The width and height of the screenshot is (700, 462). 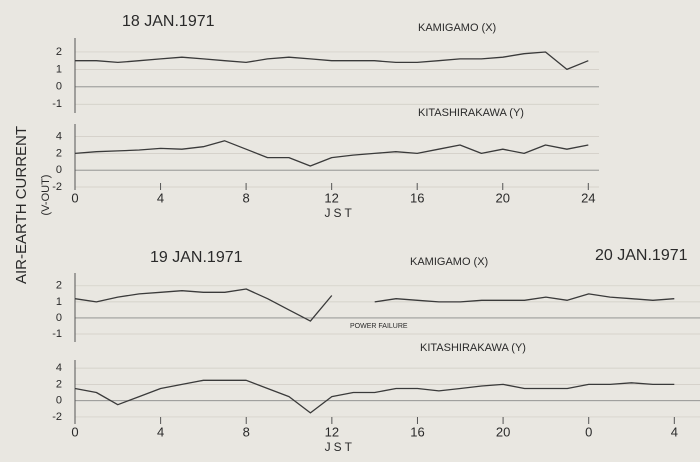 I want to click on annotation: POWER FAILURE, so click(x=379, y=326).